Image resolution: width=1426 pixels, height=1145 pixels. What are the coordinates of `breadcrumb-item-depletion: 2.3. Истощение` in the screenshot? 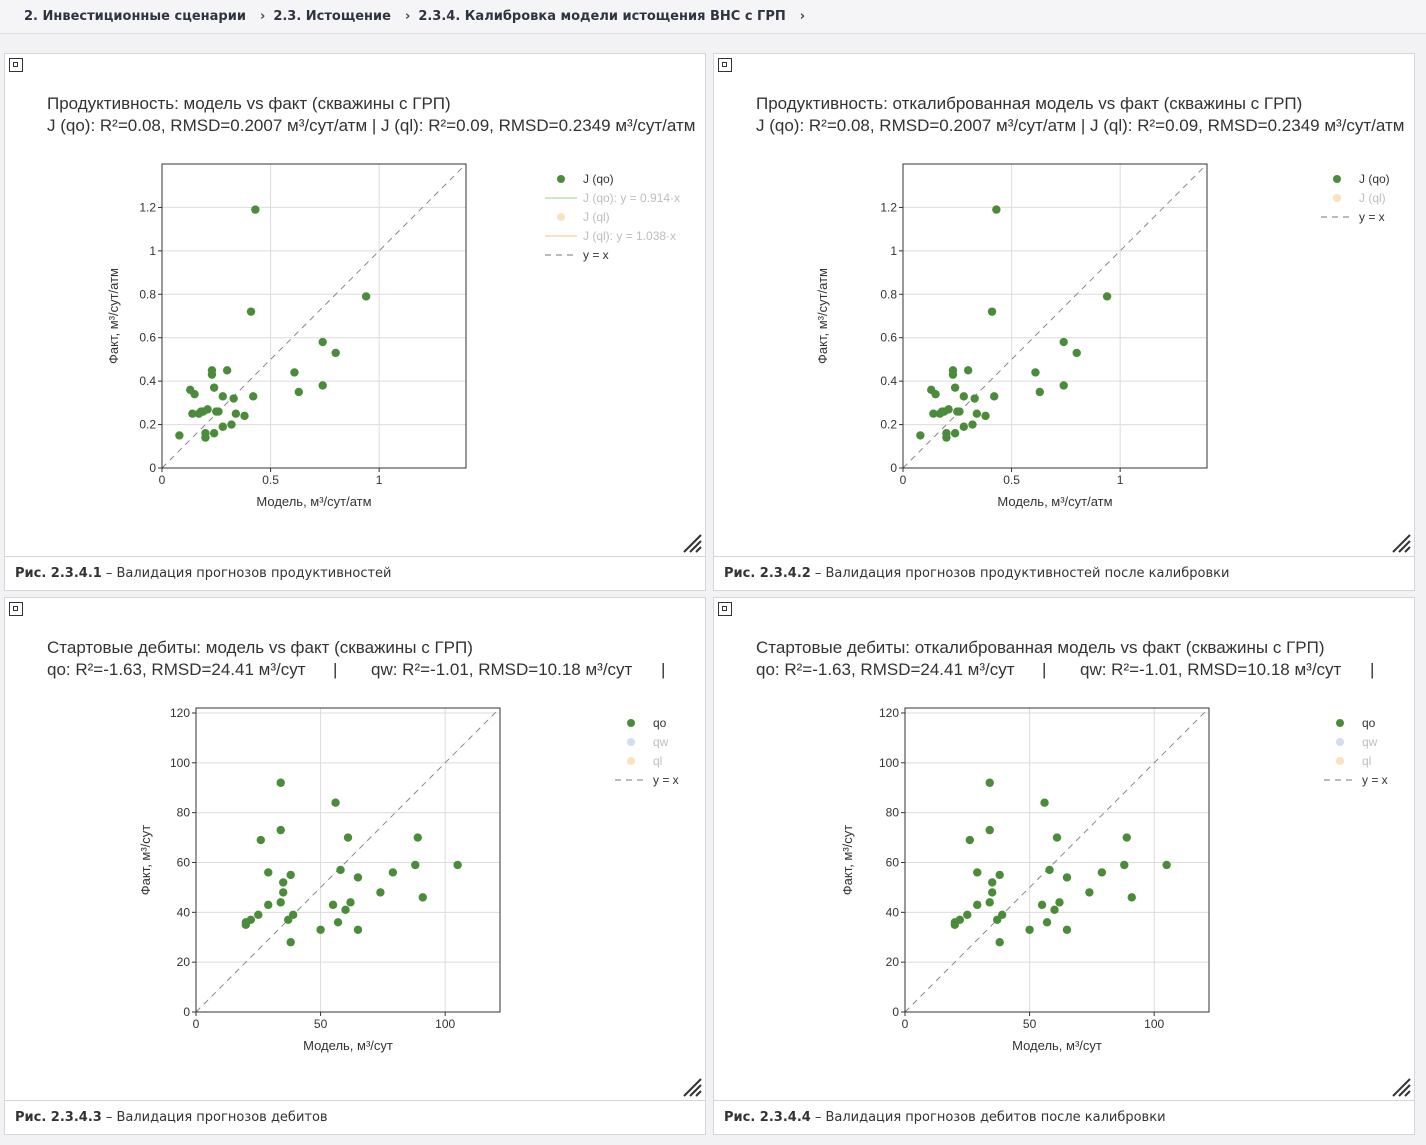 It's located at (332, 16).